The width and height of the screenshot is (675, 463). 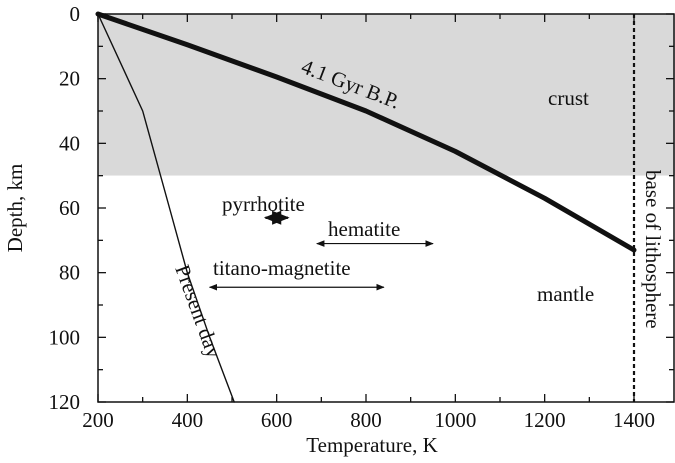 I want to click on y-tick-label: 80, so click(x=69, y=273).